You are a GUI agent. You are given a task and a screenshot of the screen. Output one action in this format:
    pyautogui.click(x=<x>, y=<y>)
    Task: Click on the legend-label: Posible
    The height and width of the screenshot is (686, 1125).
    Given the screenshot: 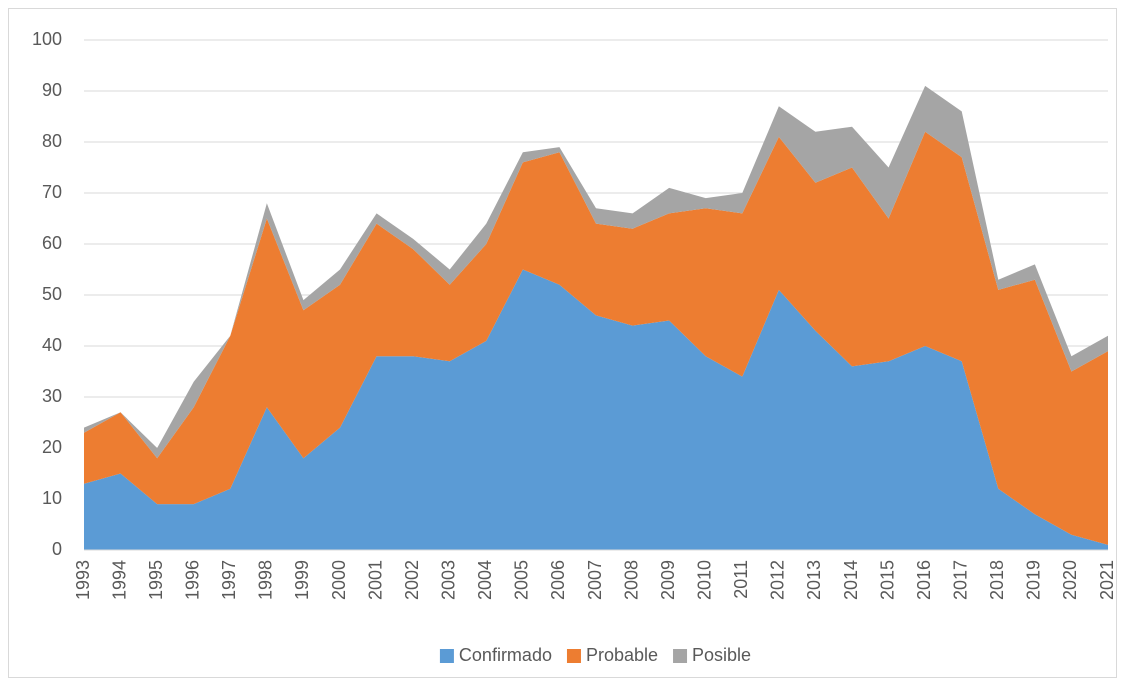 What is the action you would take?
    pyautogui.click(x=721, y=655)
    